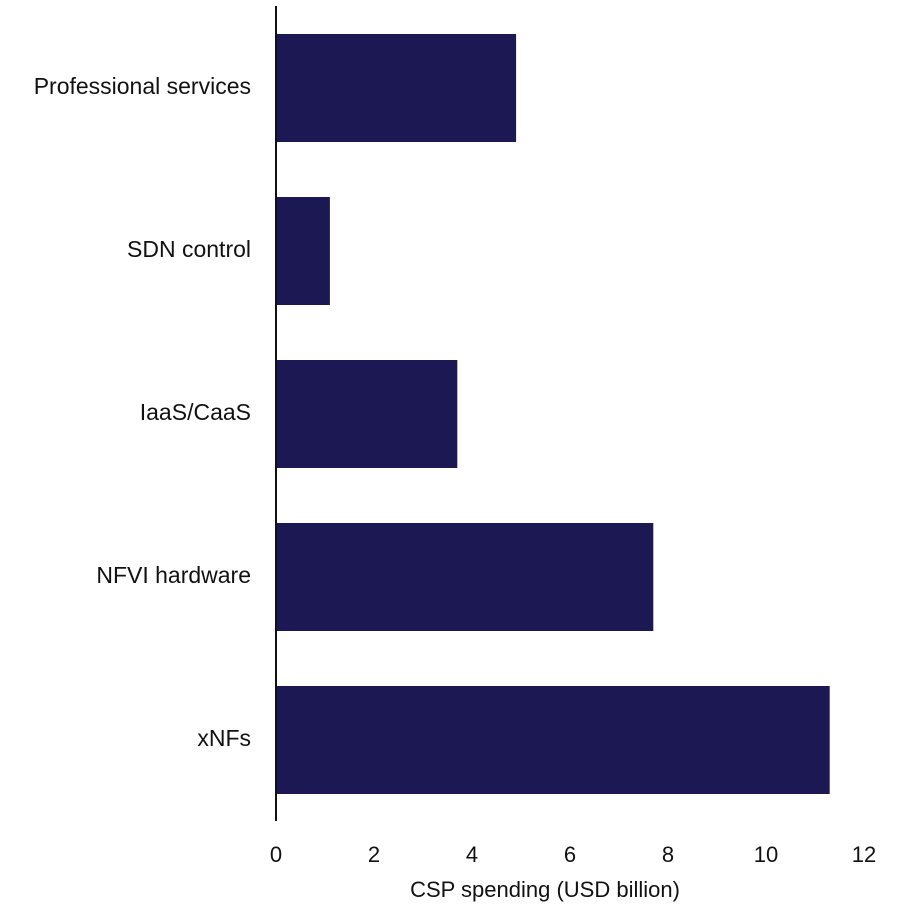 Image resolution: width=899 pixels, height=904 pixels. Describe the element at coordinates (189, 249) in the screenshot. I see `category-label-sdn-control: SDN control` at that location.